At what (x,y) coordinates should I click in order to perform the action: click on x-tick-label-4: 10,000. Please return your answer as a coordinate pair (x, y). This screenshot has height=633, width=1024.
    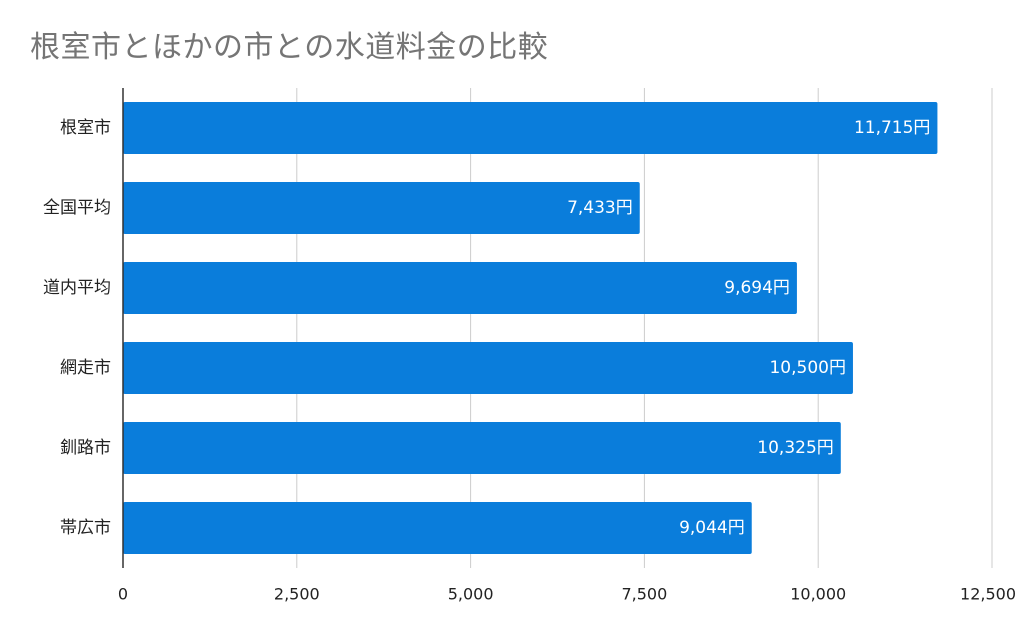
    Looking at the image, I should click on (818, 594).